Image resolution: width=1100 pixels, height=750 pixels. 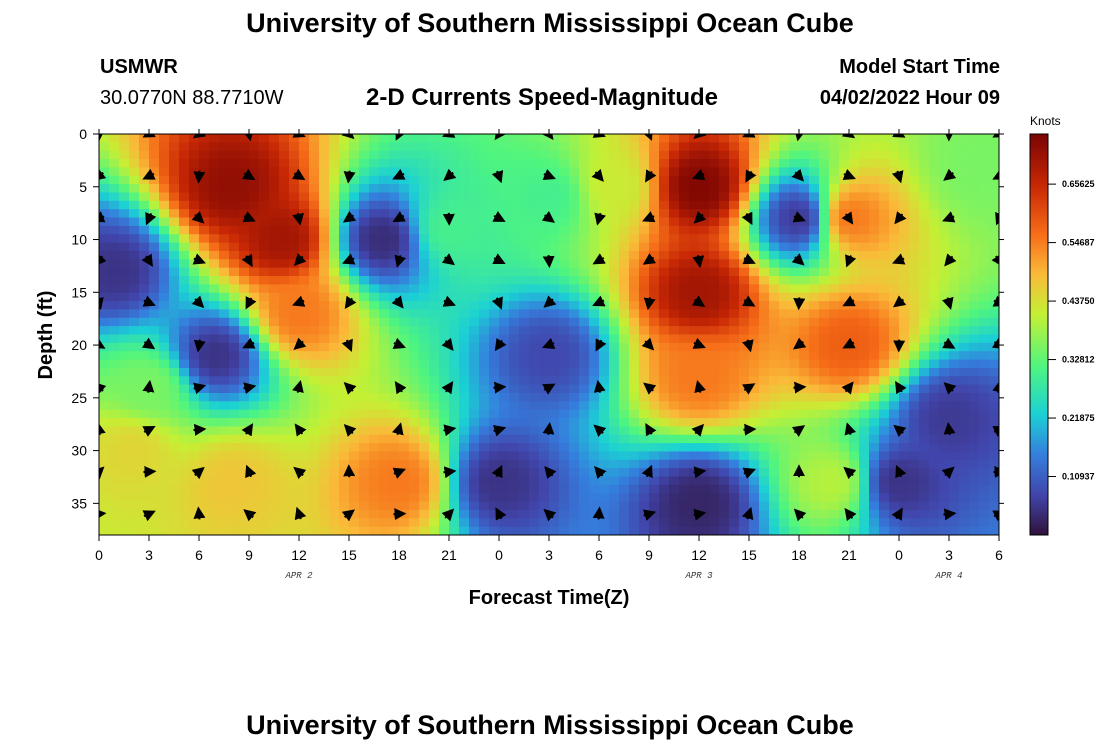 I want to click on model-start-time: 04/02/2022 Hour 09, so click(x=909, y=98).